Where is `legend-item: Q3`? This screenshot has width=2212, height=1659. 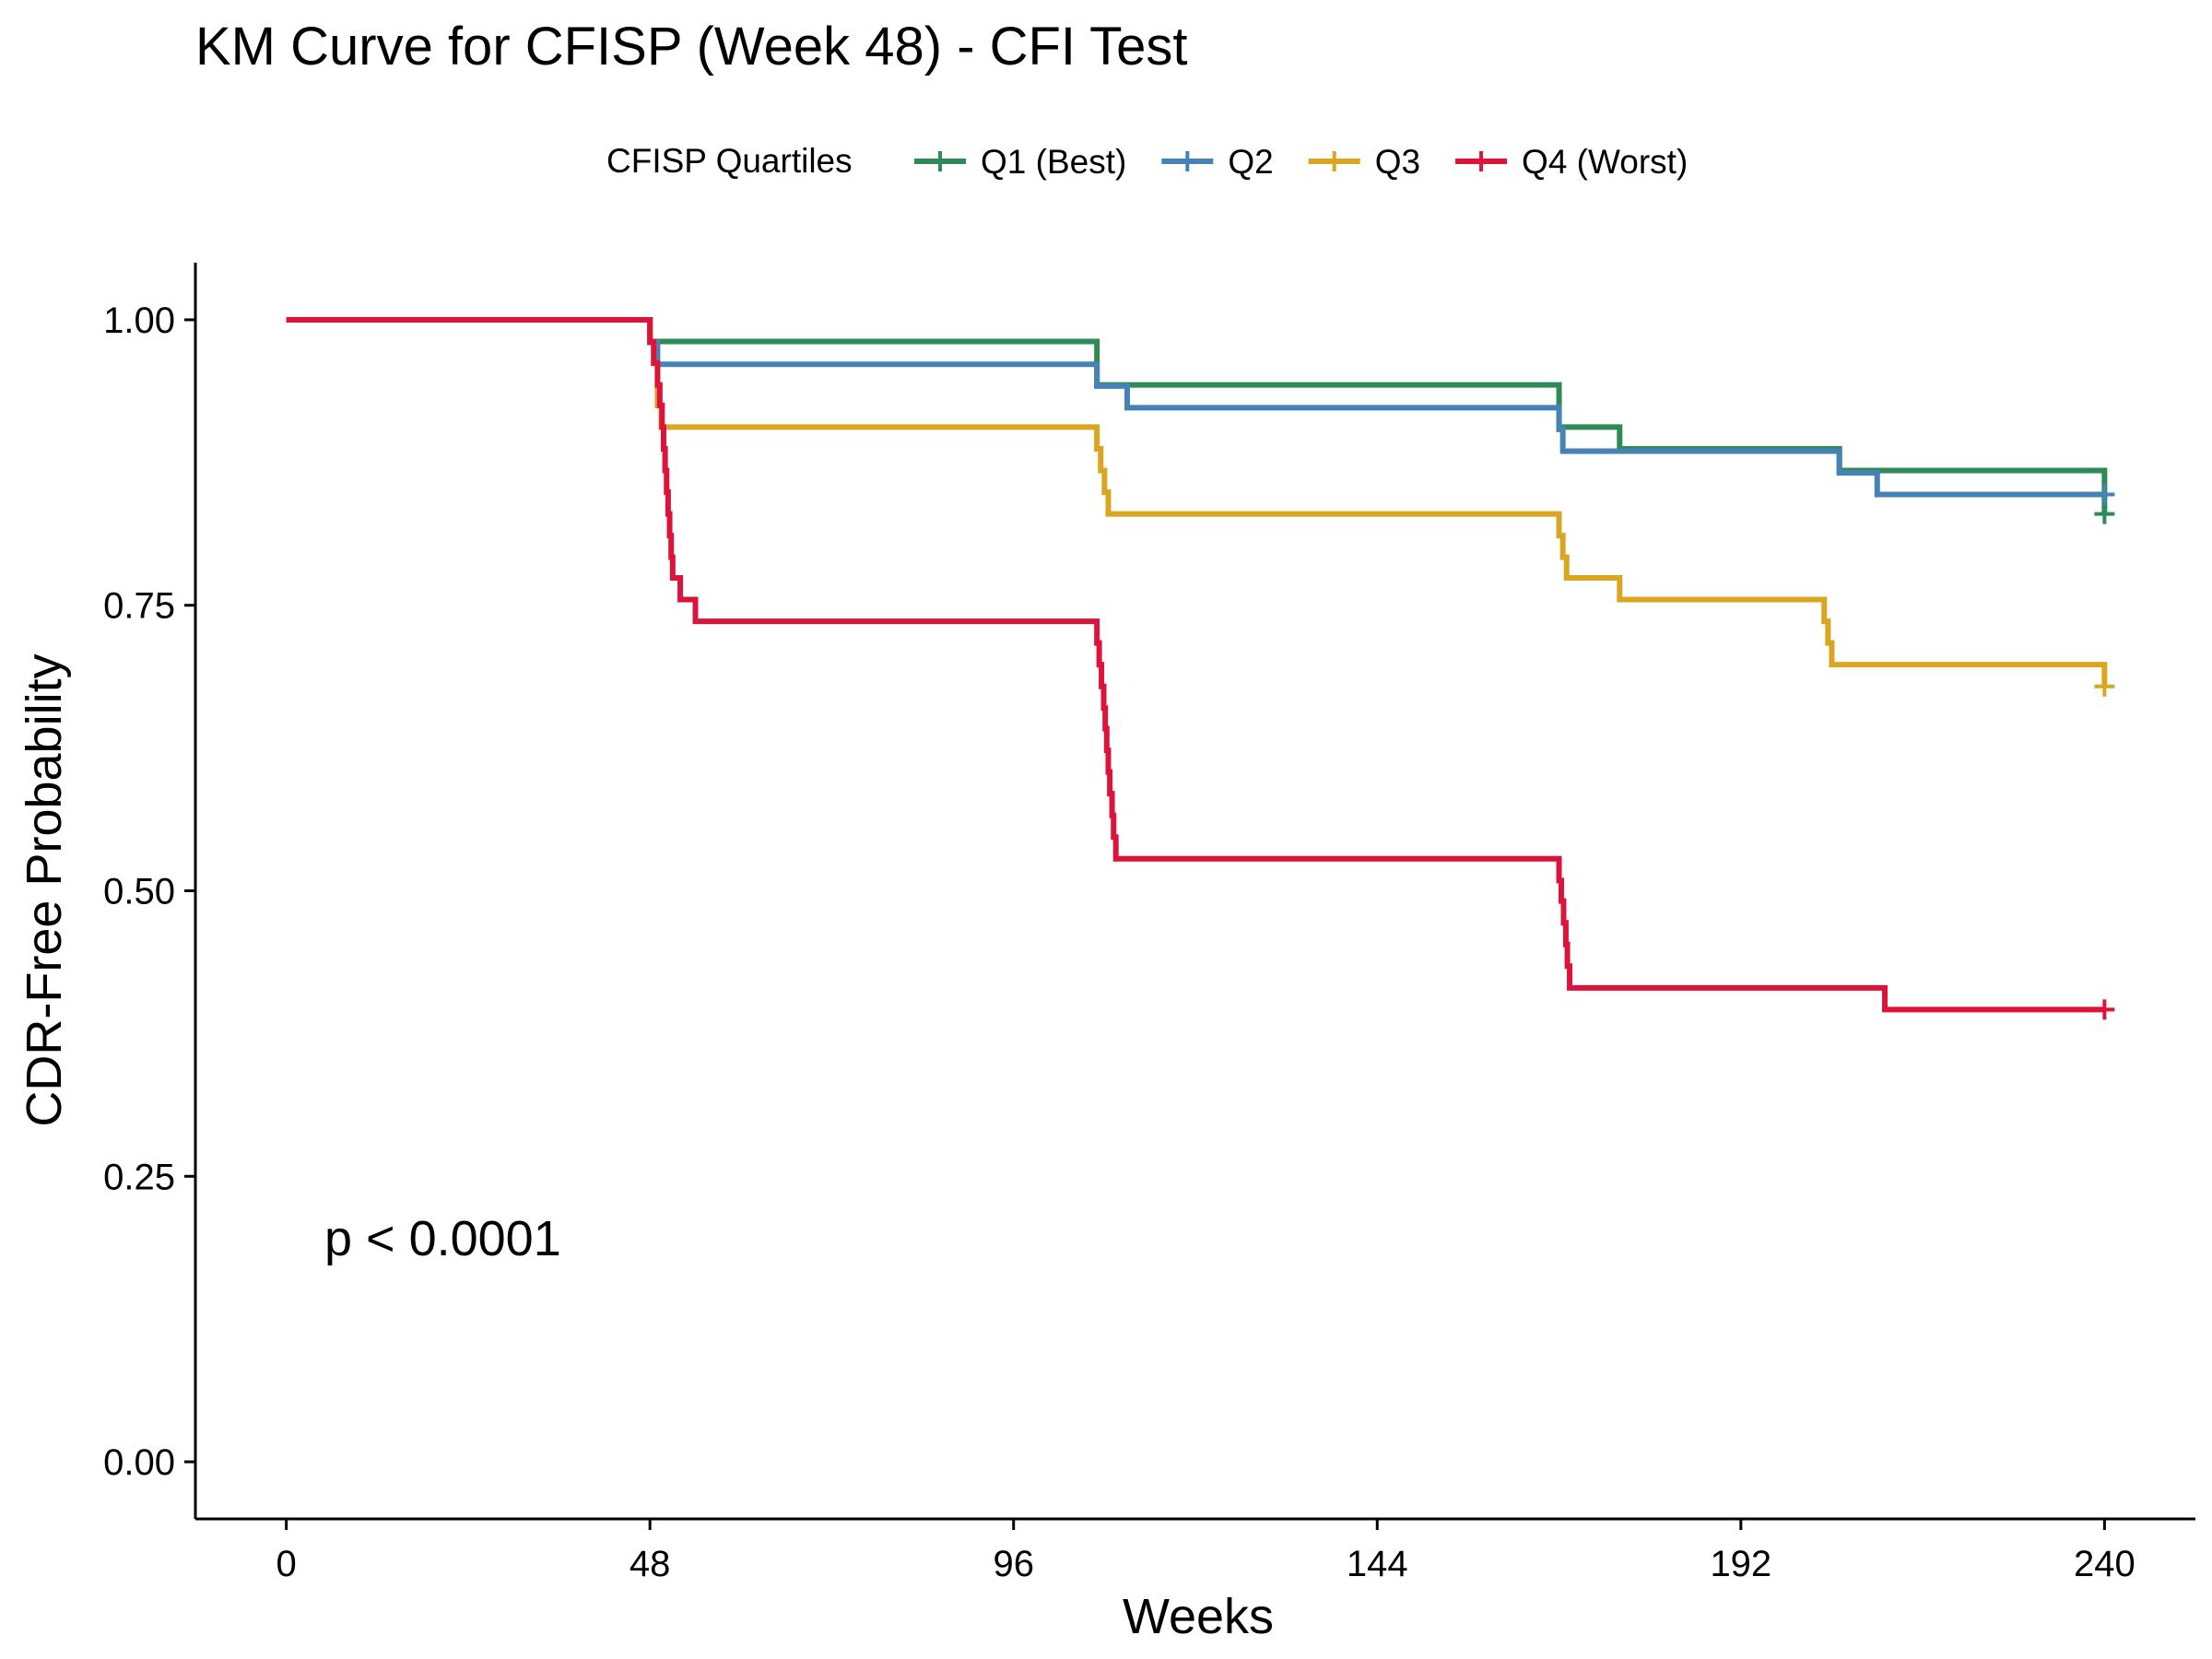 legend-item: Q3 is located at coordinates (1364, 162).